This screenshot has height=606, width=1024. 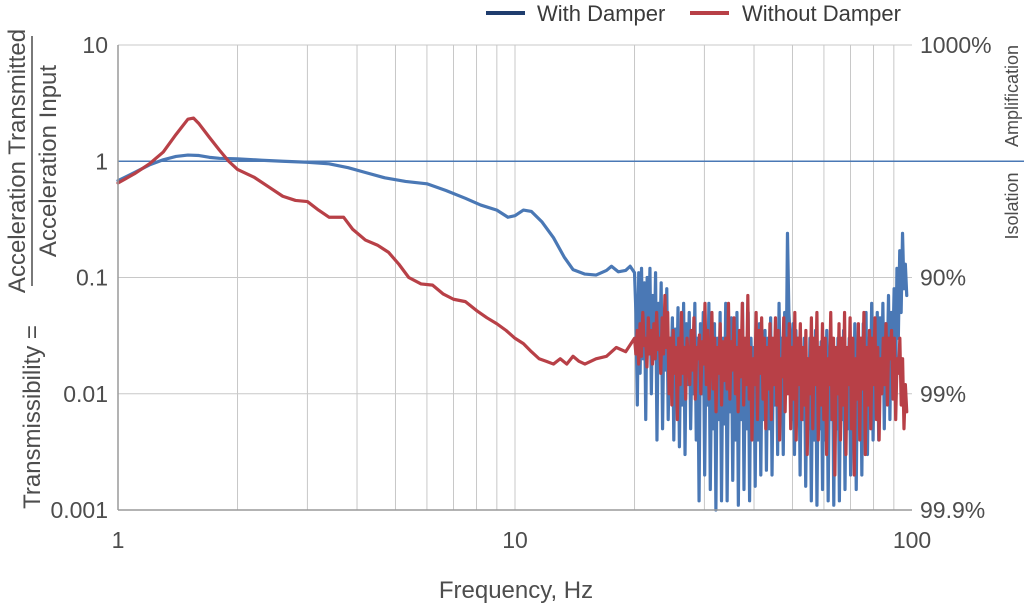 What do you see at coordinates (79, 510) in the screenshot?
I see `y-tick-label: 0.001` at bounding box center [79, 510].